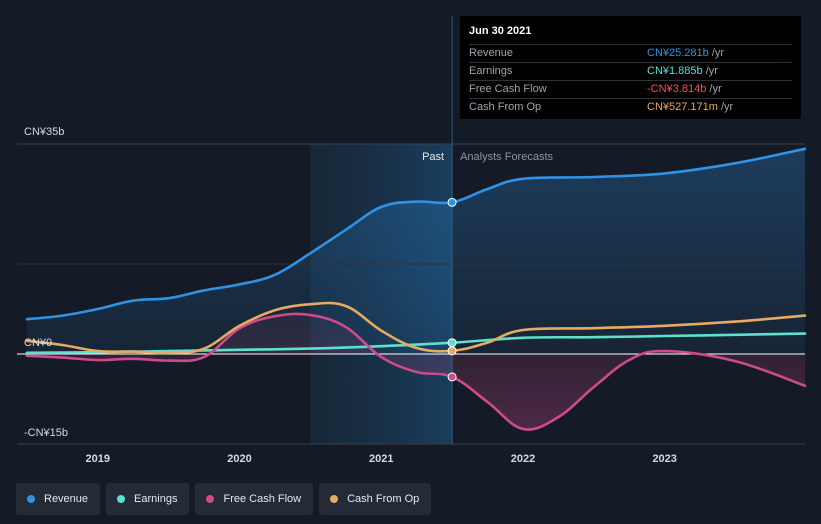 This screenshot has width=821, height=524. I want to click on marker-free-cash-flow, so click(452, 377).